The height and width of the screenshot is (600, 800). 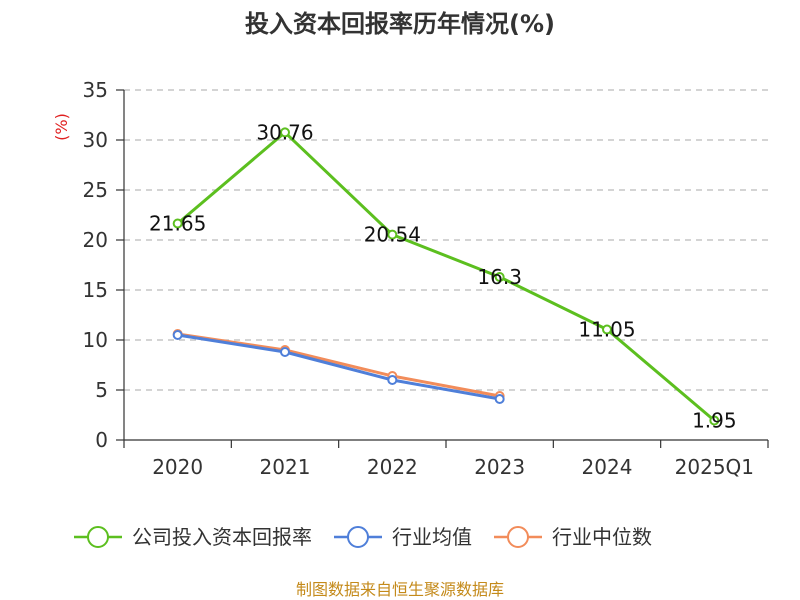 What do you see at coordinates (95, 340) in the screenshot?
I see `y-tick-label: 10` at bounding box center [95, 340].